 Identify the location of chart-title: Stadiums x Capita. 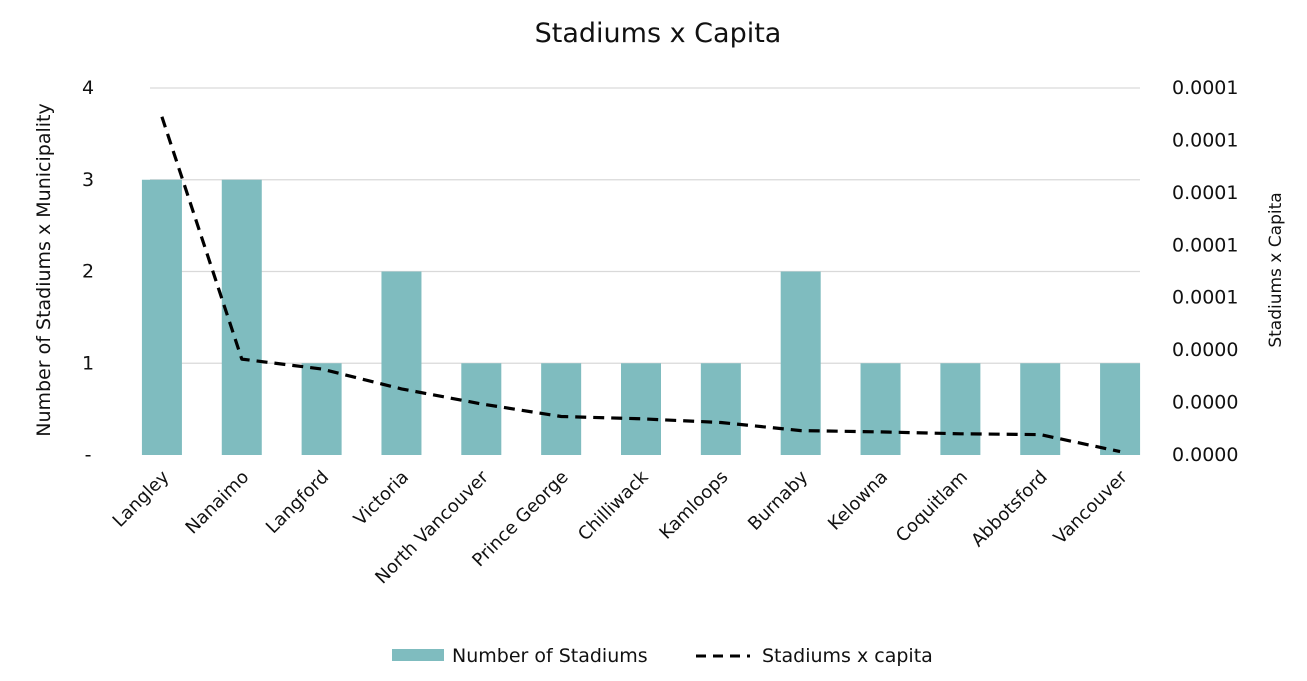
(658, 33).